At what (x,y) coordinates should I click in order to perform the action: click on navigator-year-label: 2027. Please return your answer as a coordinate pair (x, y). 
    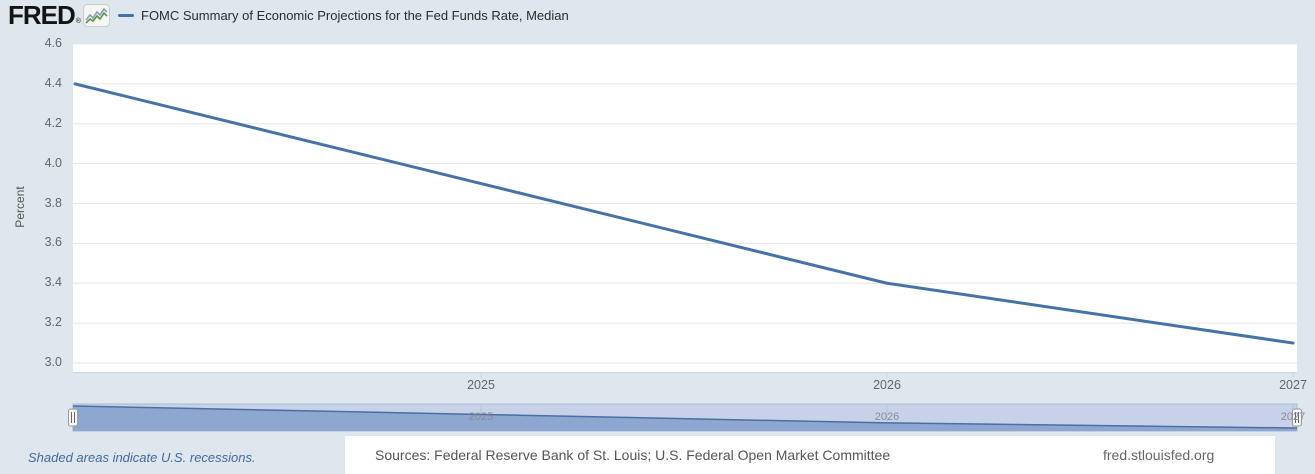
    Looking at the image, I should click on (1293, 417).